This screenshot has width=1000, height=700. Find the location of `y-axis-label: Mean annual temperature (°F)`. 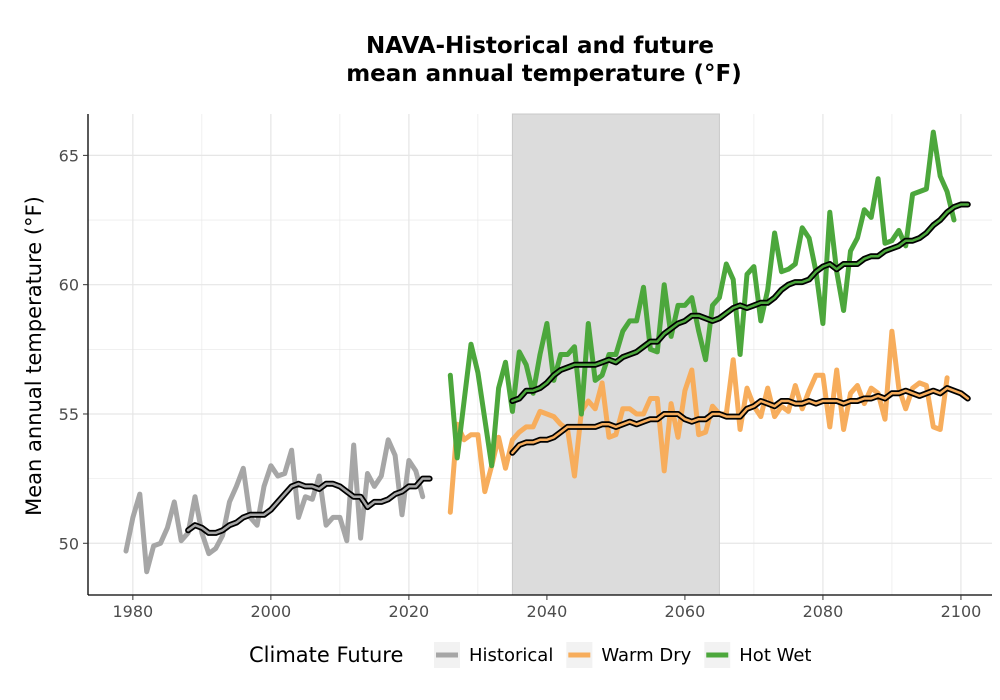

y-axis-label: Mean annual temperature (°F) is located at coordinates (34, 356).